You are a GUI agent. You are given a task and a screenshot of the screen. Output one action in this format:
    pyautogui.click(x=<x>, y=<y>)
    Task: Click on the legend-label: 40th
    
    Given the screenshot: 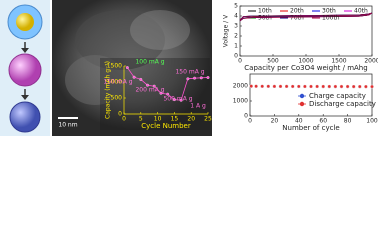 What is the action you would take?
    pyautogui.click(x=361, y=11)
    